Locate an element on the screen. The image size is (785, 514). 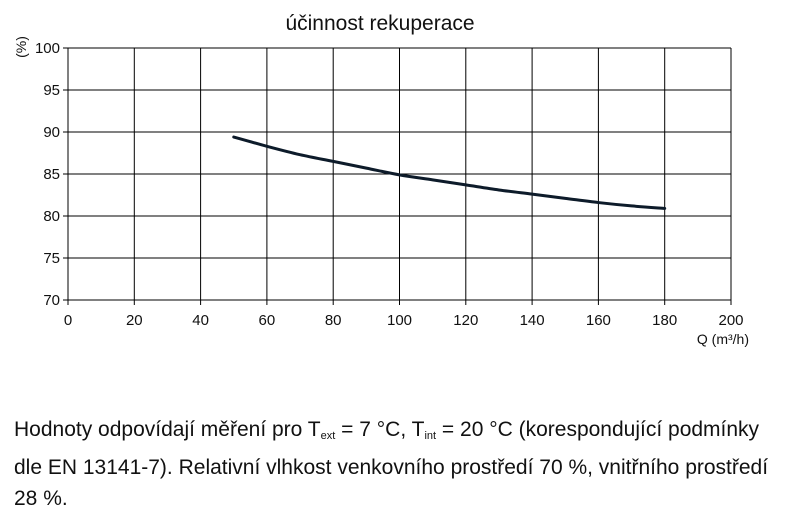
x-tick-label: 0 is located at coordinates (68, 320).